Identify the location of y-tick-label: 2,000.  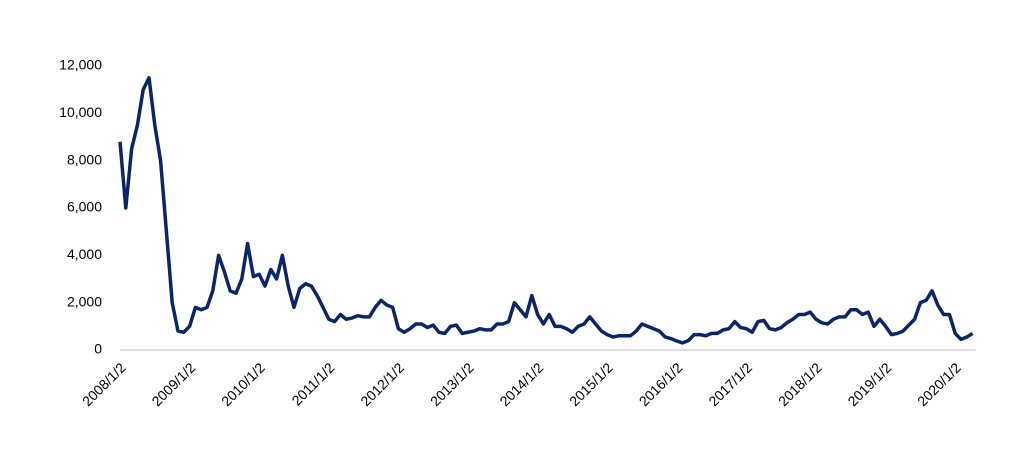
(84, 301).